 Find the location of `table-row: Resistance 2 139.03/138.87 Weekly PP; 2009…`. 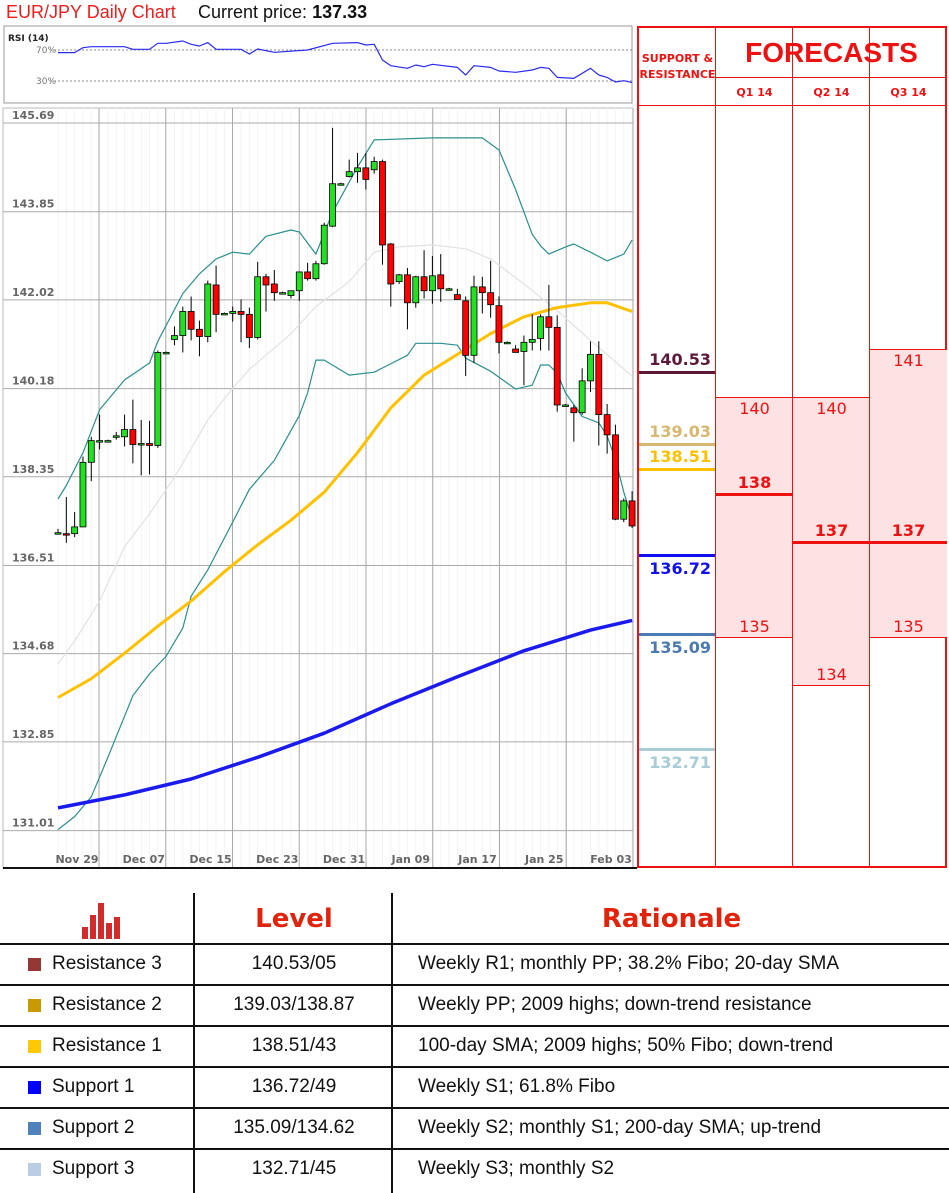

table-row: Resistance 2 139.03/138.87 Weekly PP; 2009… is located at coordinates (474, 1005).